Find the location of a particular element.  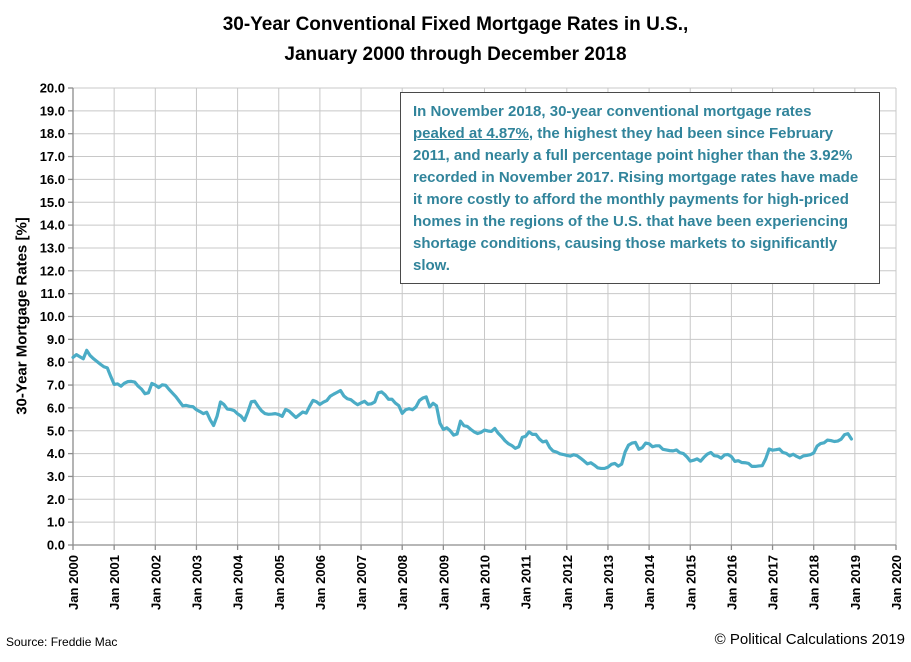

source-credit: Source: Freddie Mac is located at coordinates (62, 642).